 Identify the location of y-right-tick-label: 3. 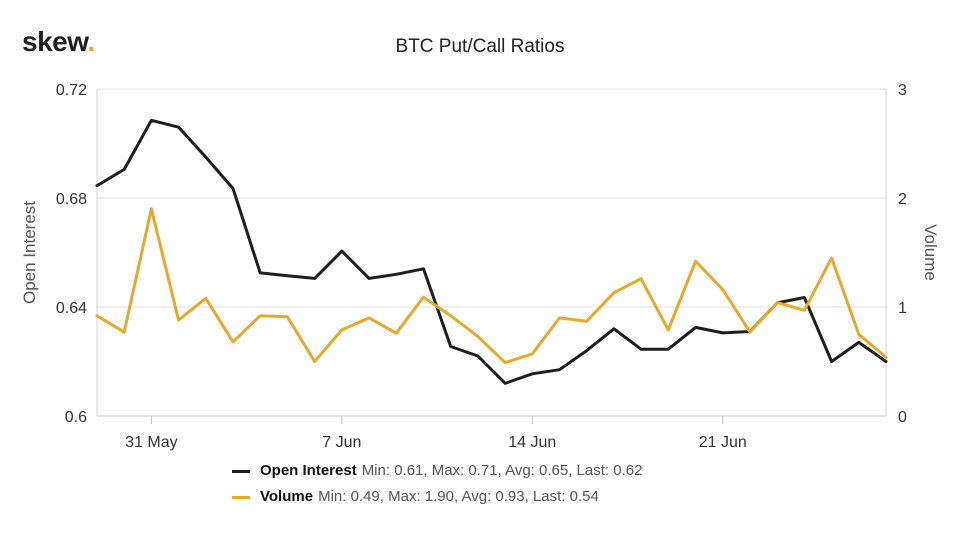
(902, 90).